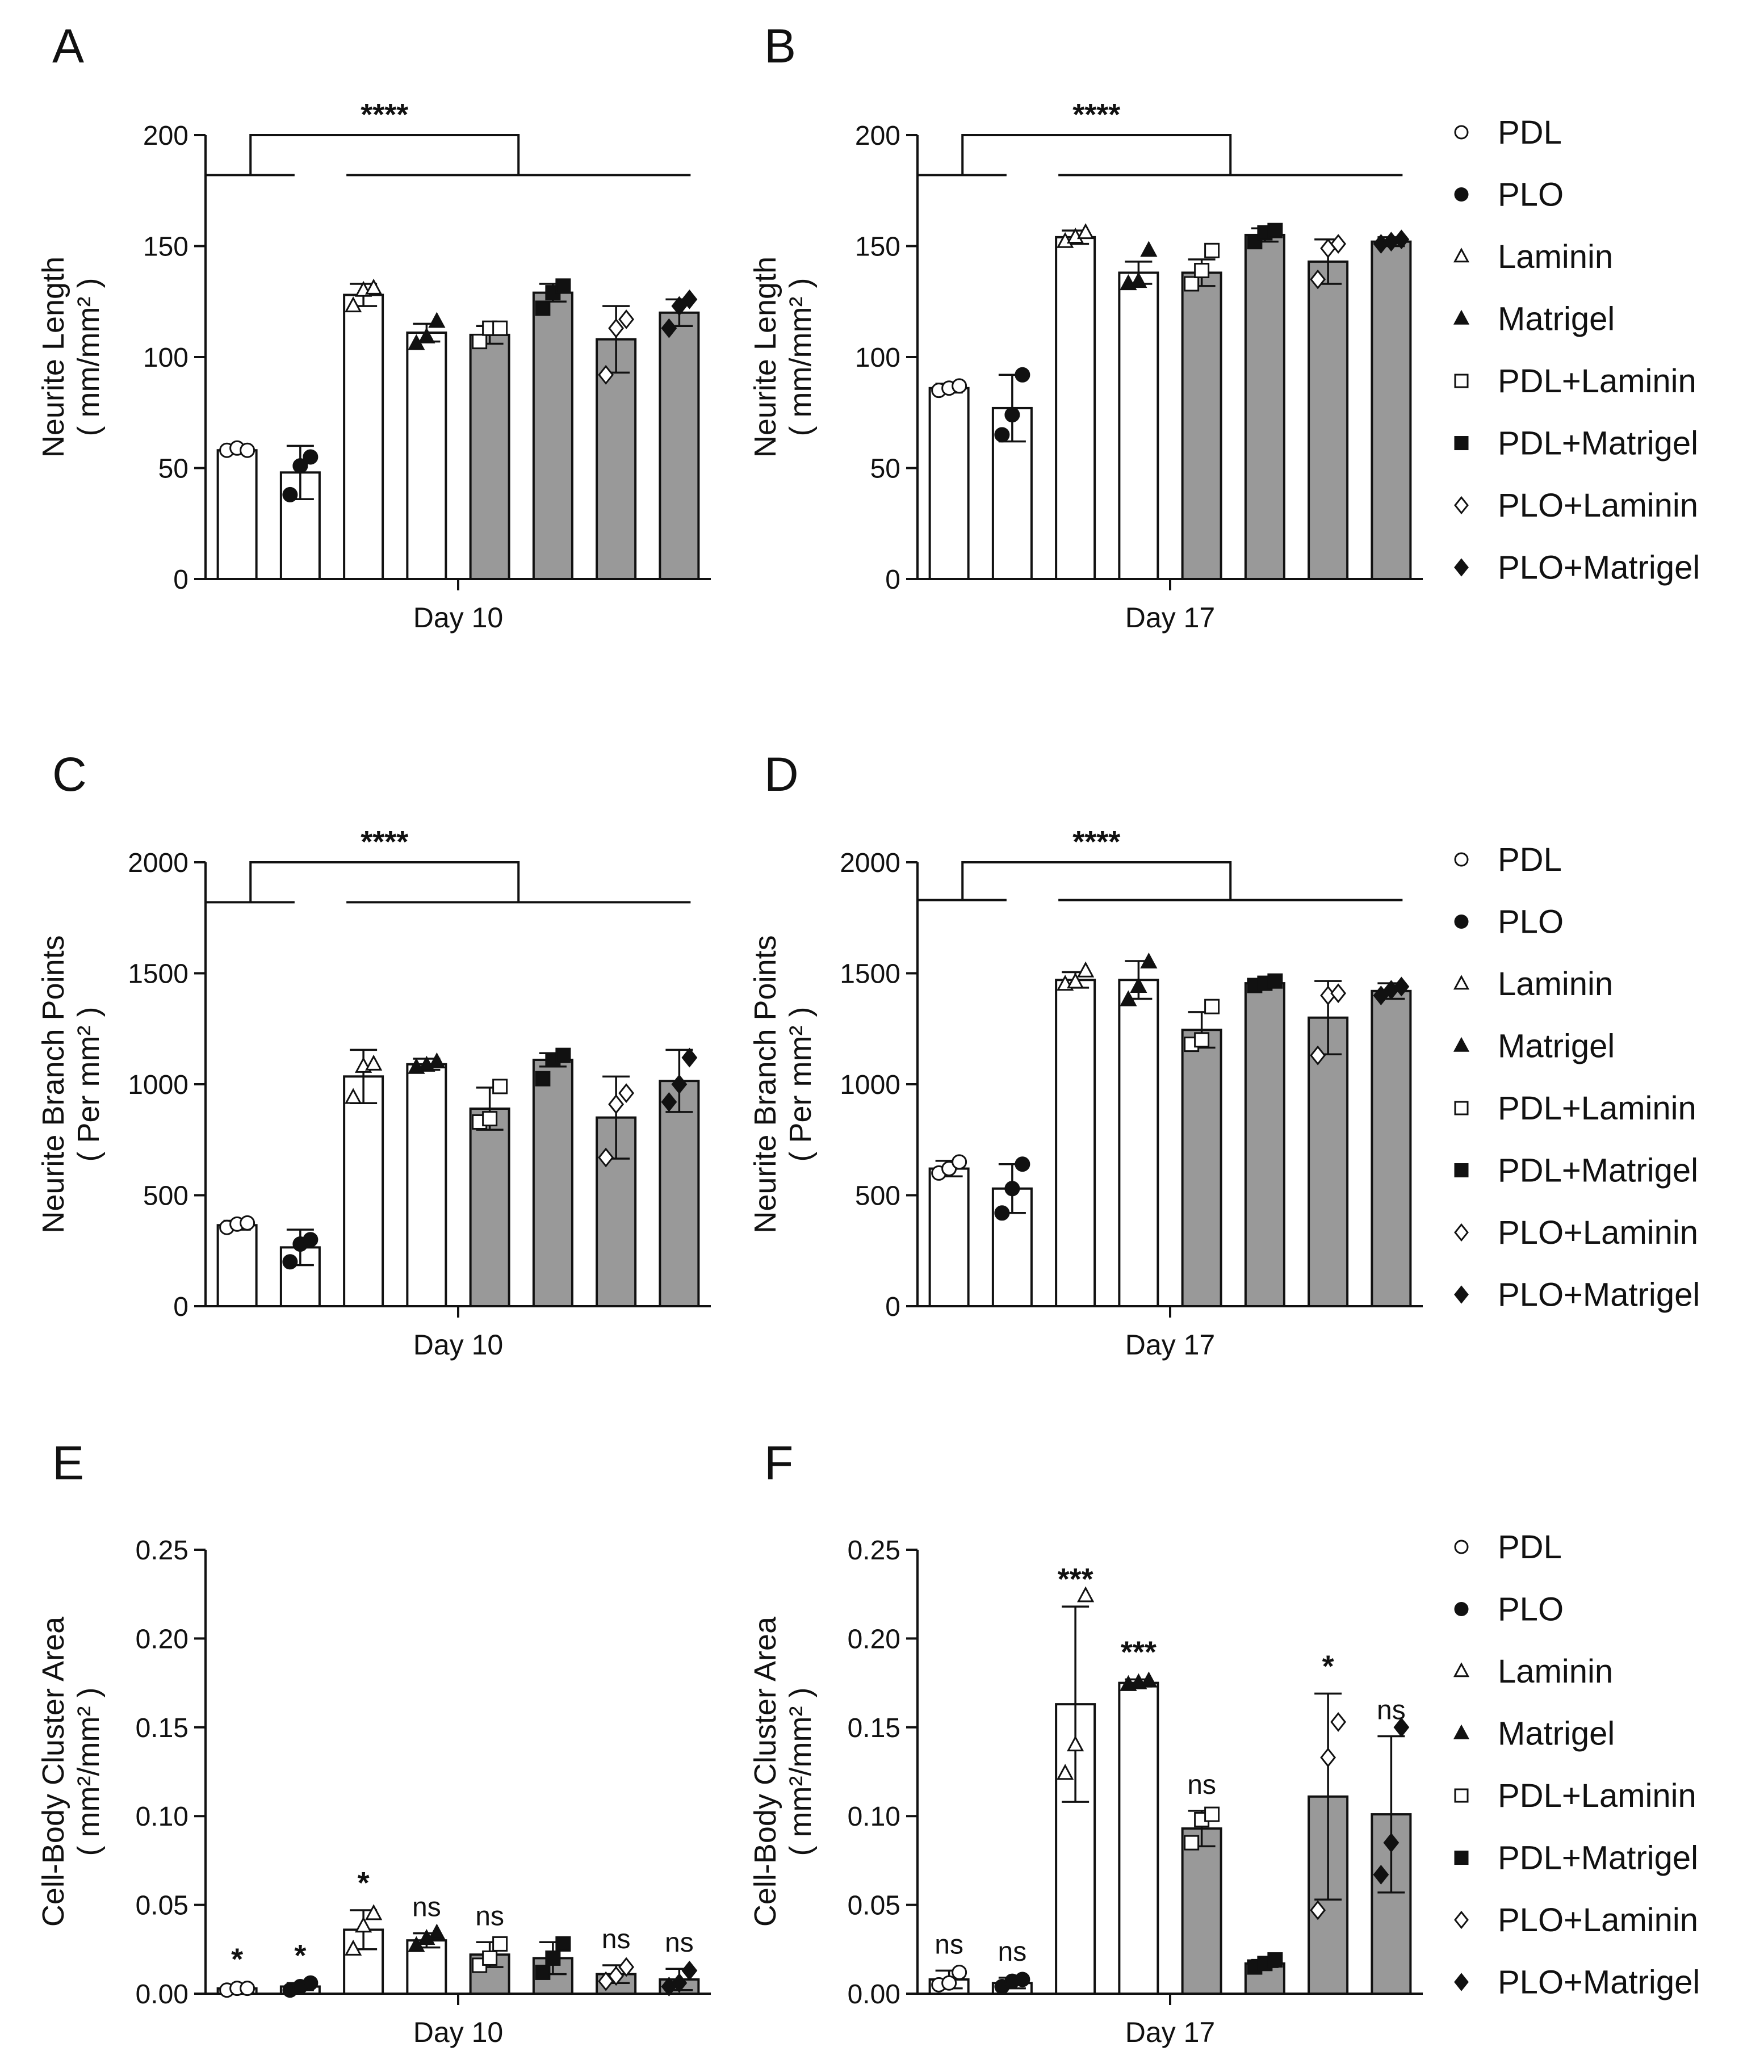 The width and height of the screenshot is (1764, 2072). Describe the element at coordinates (1461, 922) in the screenshot. I see `legend-d-marker-PLO` at that location.